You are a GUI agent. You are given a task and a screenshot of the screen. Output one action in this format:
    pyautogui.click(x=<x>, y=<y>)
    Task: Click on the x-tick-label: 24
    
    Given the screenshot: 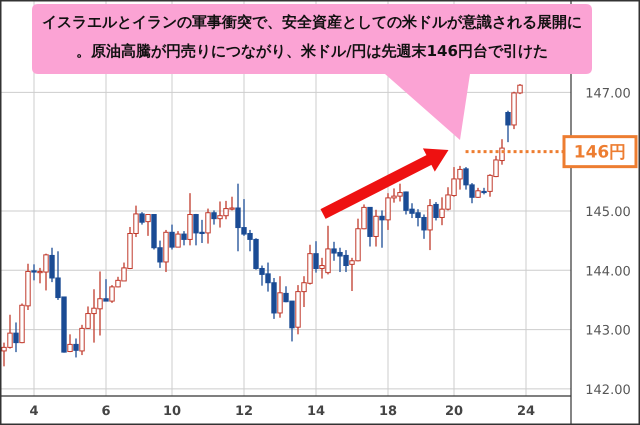 What is the action you would take?
    pyautogui.click(x=526, y=411)
    